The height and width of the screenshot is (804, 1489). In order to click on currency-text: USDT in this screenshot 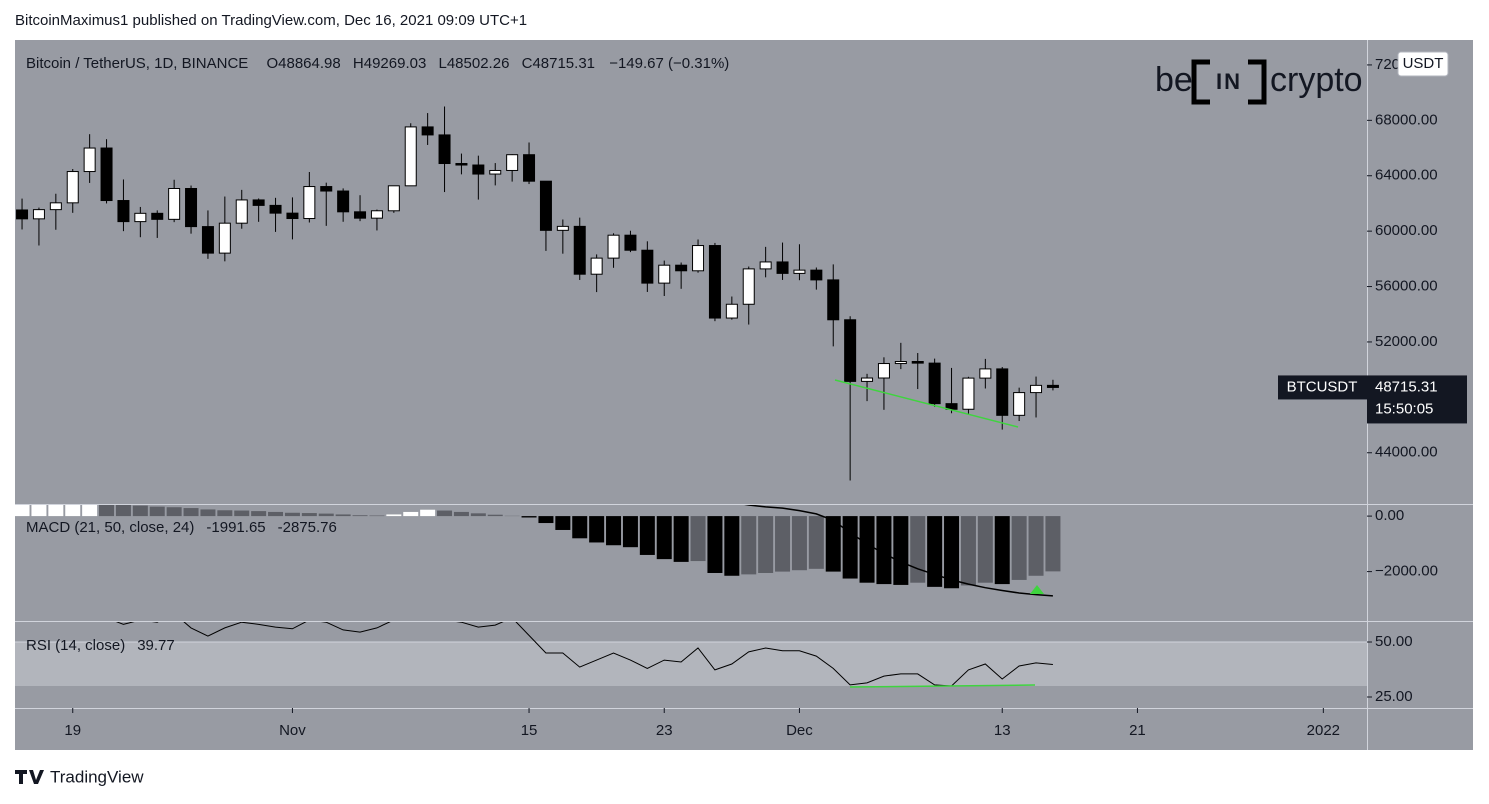, I will do `click(1423, 63)`.